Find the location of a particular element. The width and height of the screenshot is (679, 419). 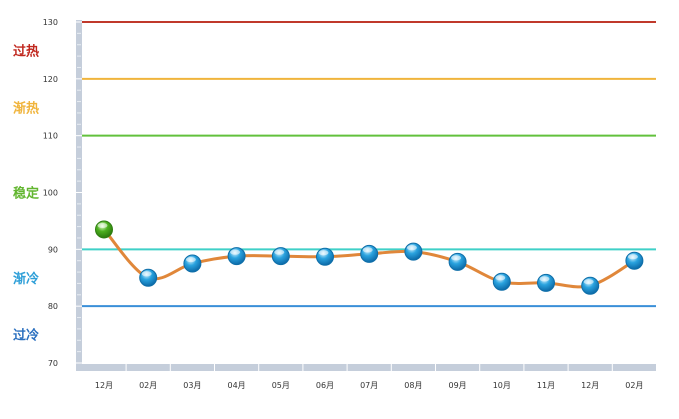

zone-label: 渐热 is located at coordinates (26, 108).